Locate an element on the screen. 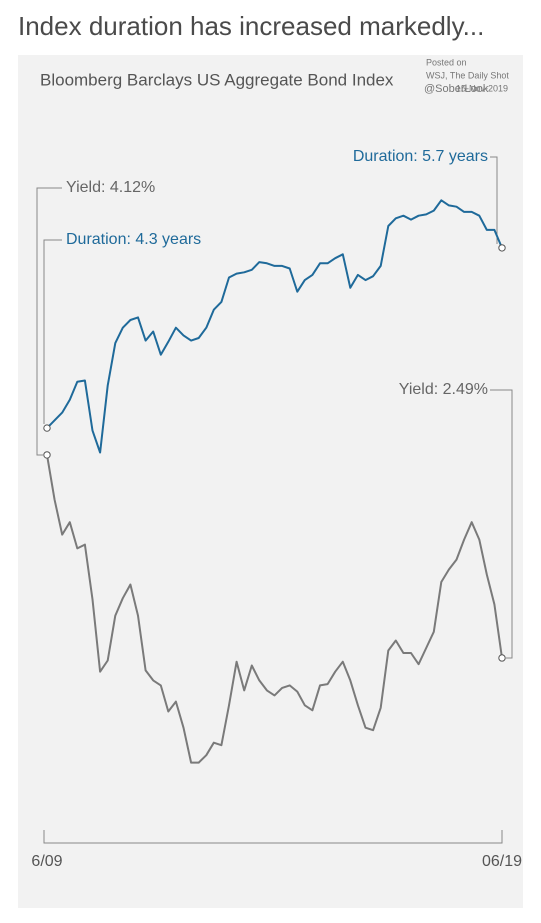  x-tick-label: 6/09 is located at coordinates (46, 861).